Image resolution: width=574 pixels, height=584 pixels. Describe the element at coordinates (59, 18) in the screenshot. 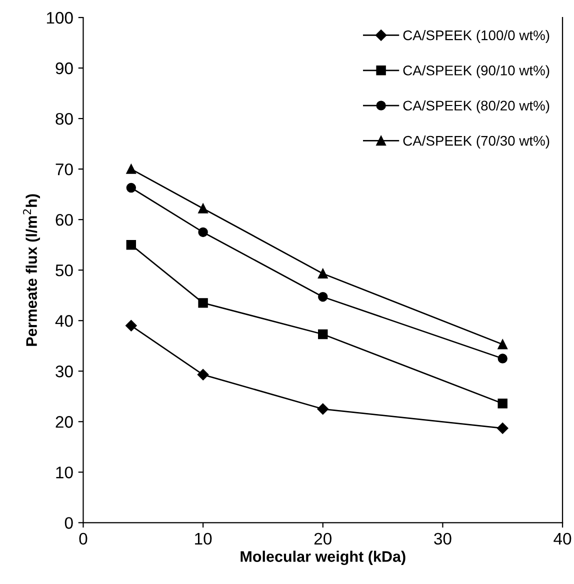

I see `y-tick-label: 100` at that location.